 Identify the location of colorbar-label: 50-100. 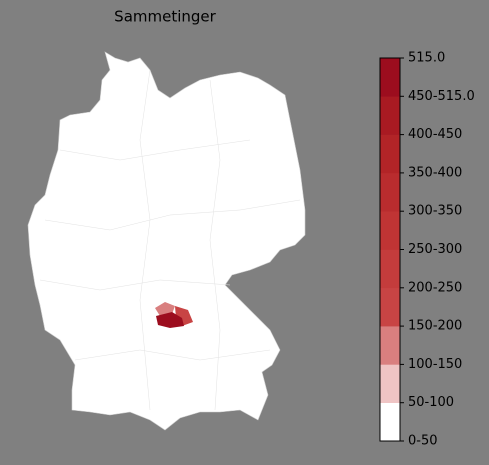
(431, 402).